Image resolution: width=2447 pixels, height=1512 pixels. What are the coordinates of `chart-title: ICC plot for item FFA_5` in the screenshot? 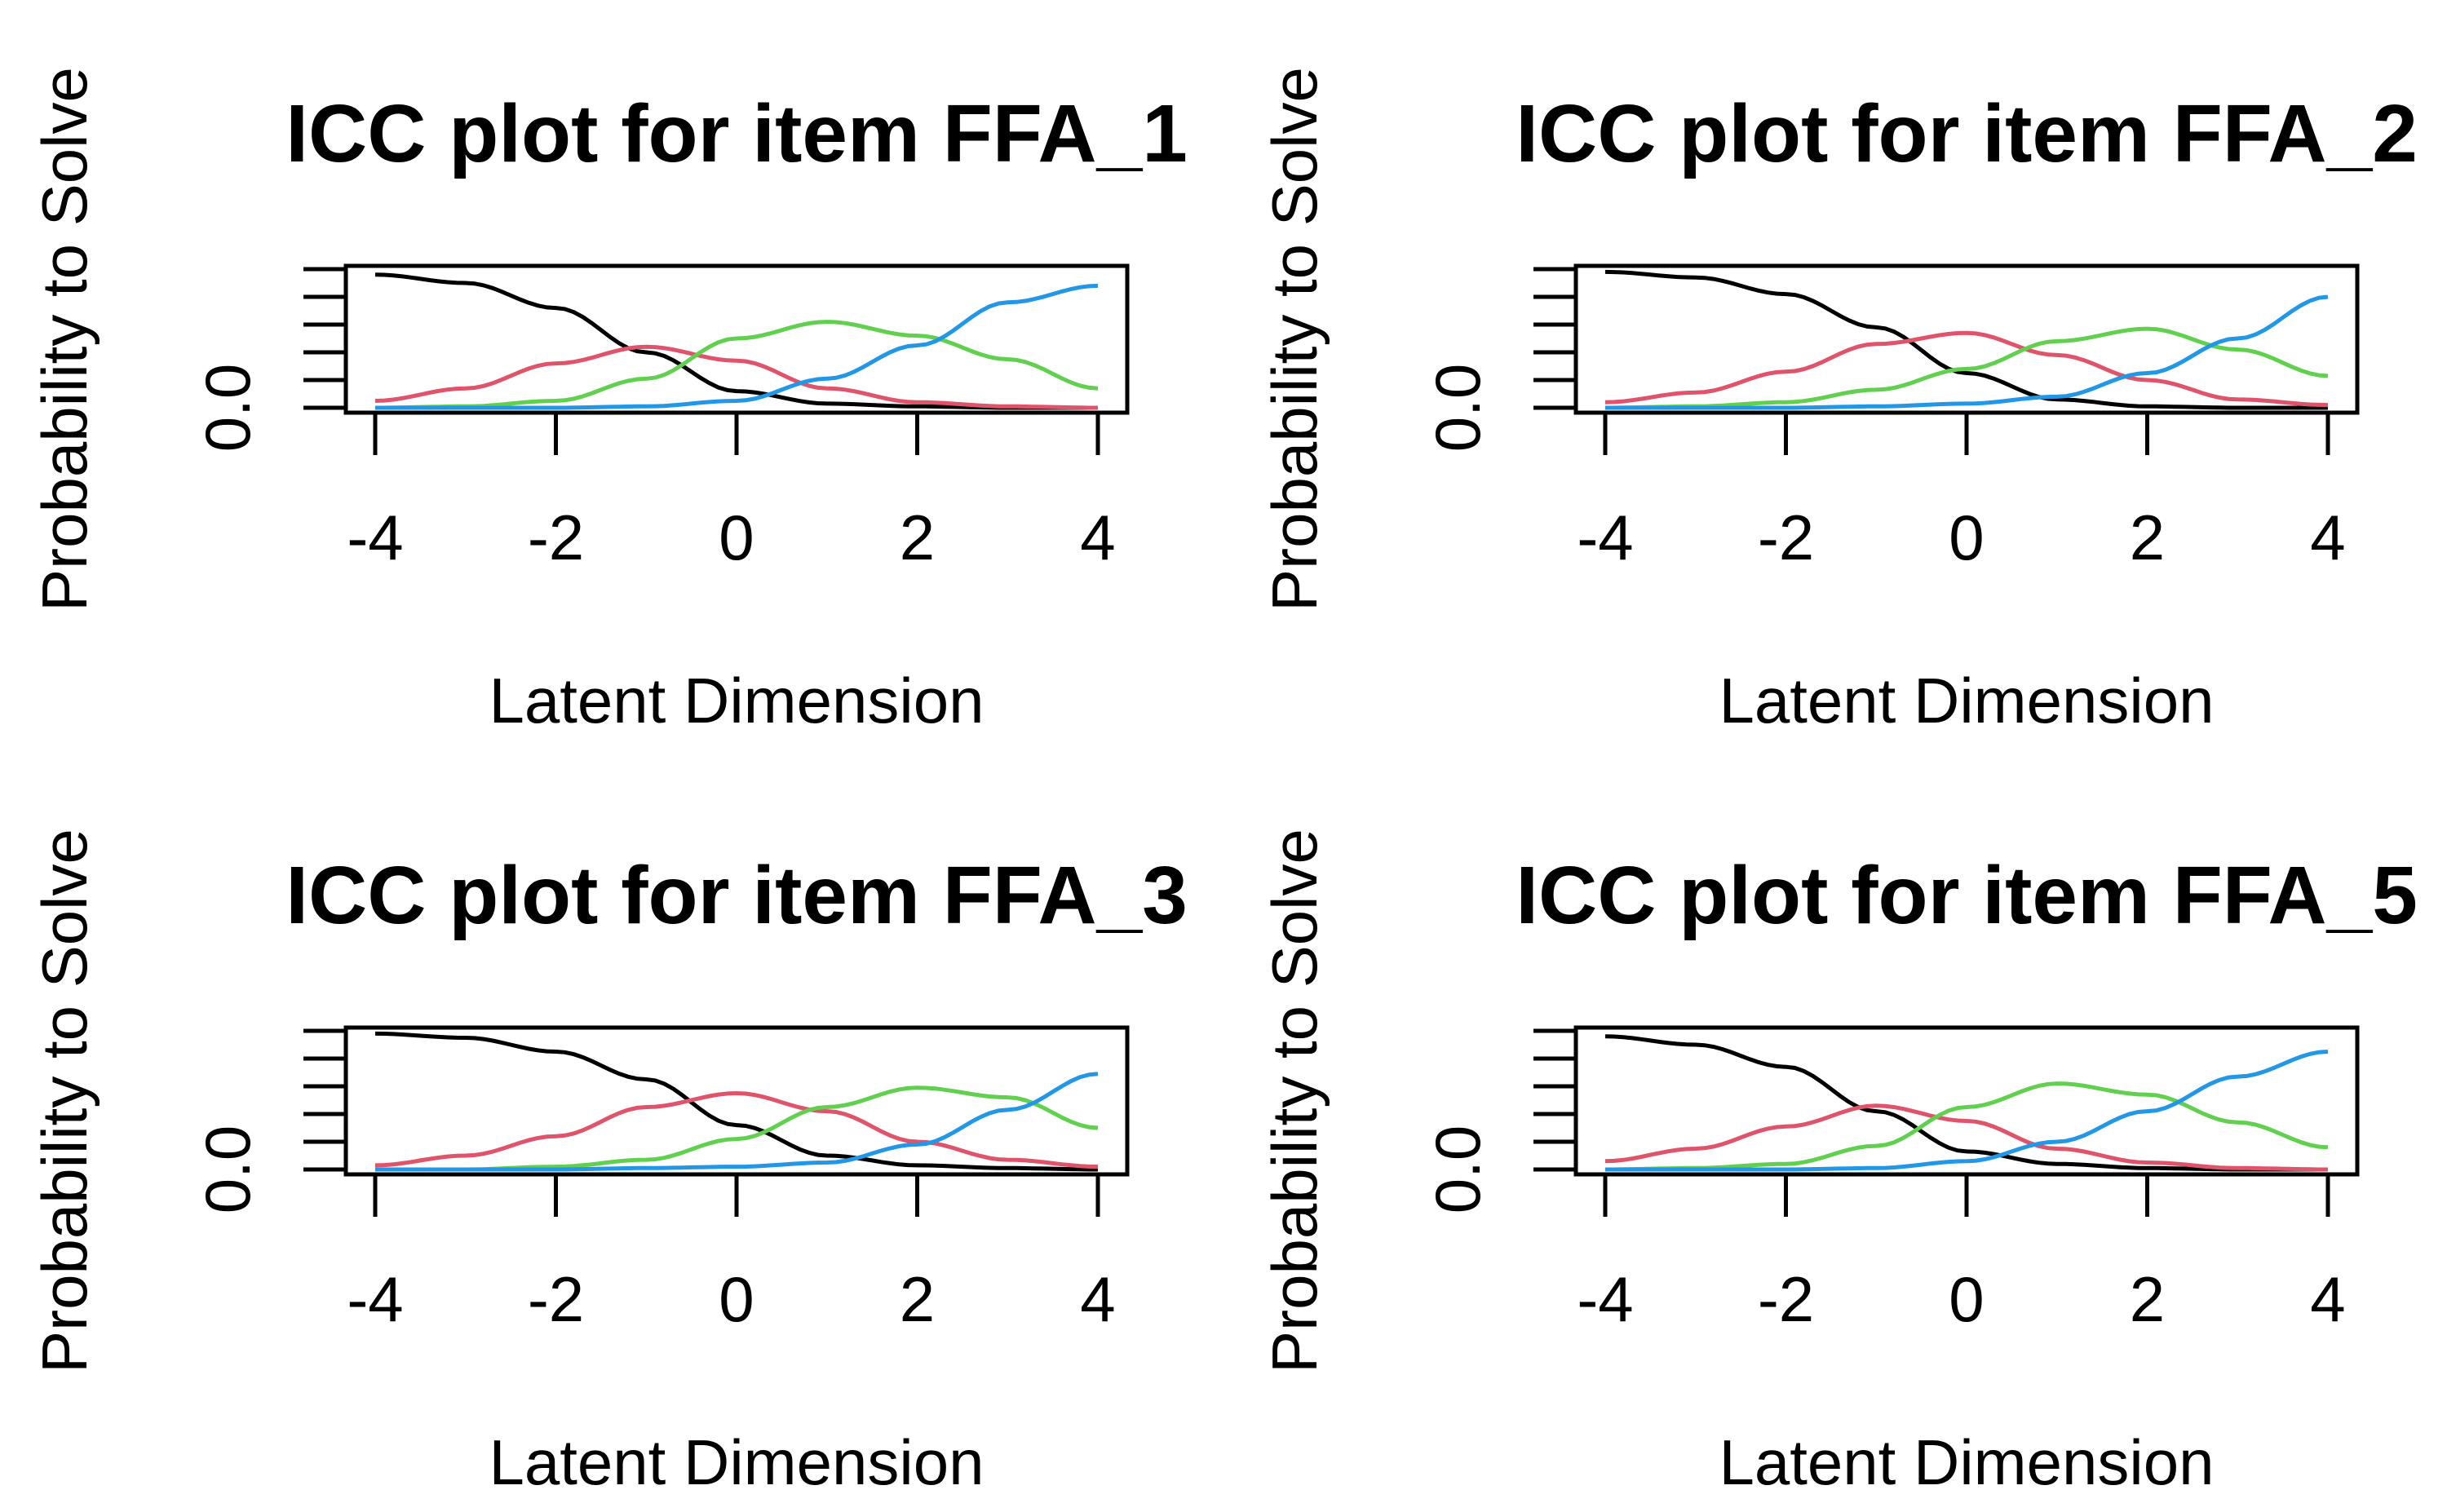 It's located at (1967, 896).